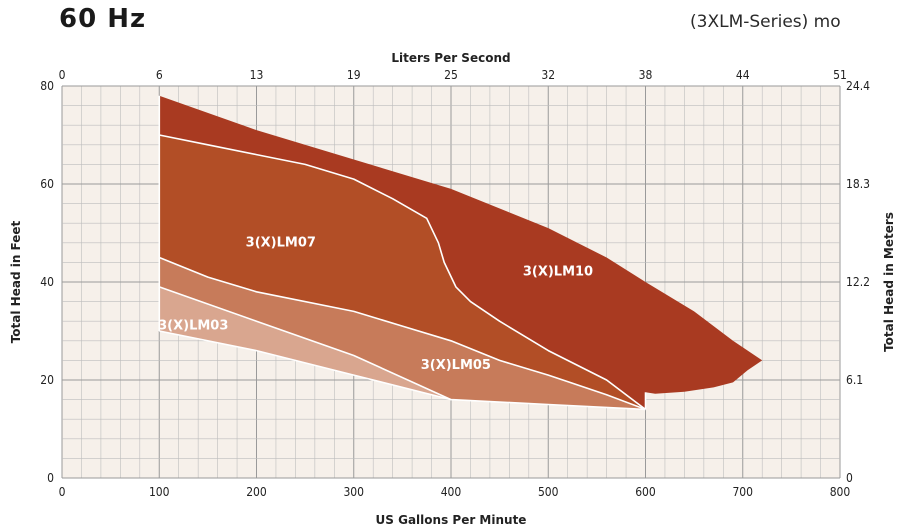 This screenshot has height=529, width=897. I want to click on x-tick-label: 0, so click(62, 492).